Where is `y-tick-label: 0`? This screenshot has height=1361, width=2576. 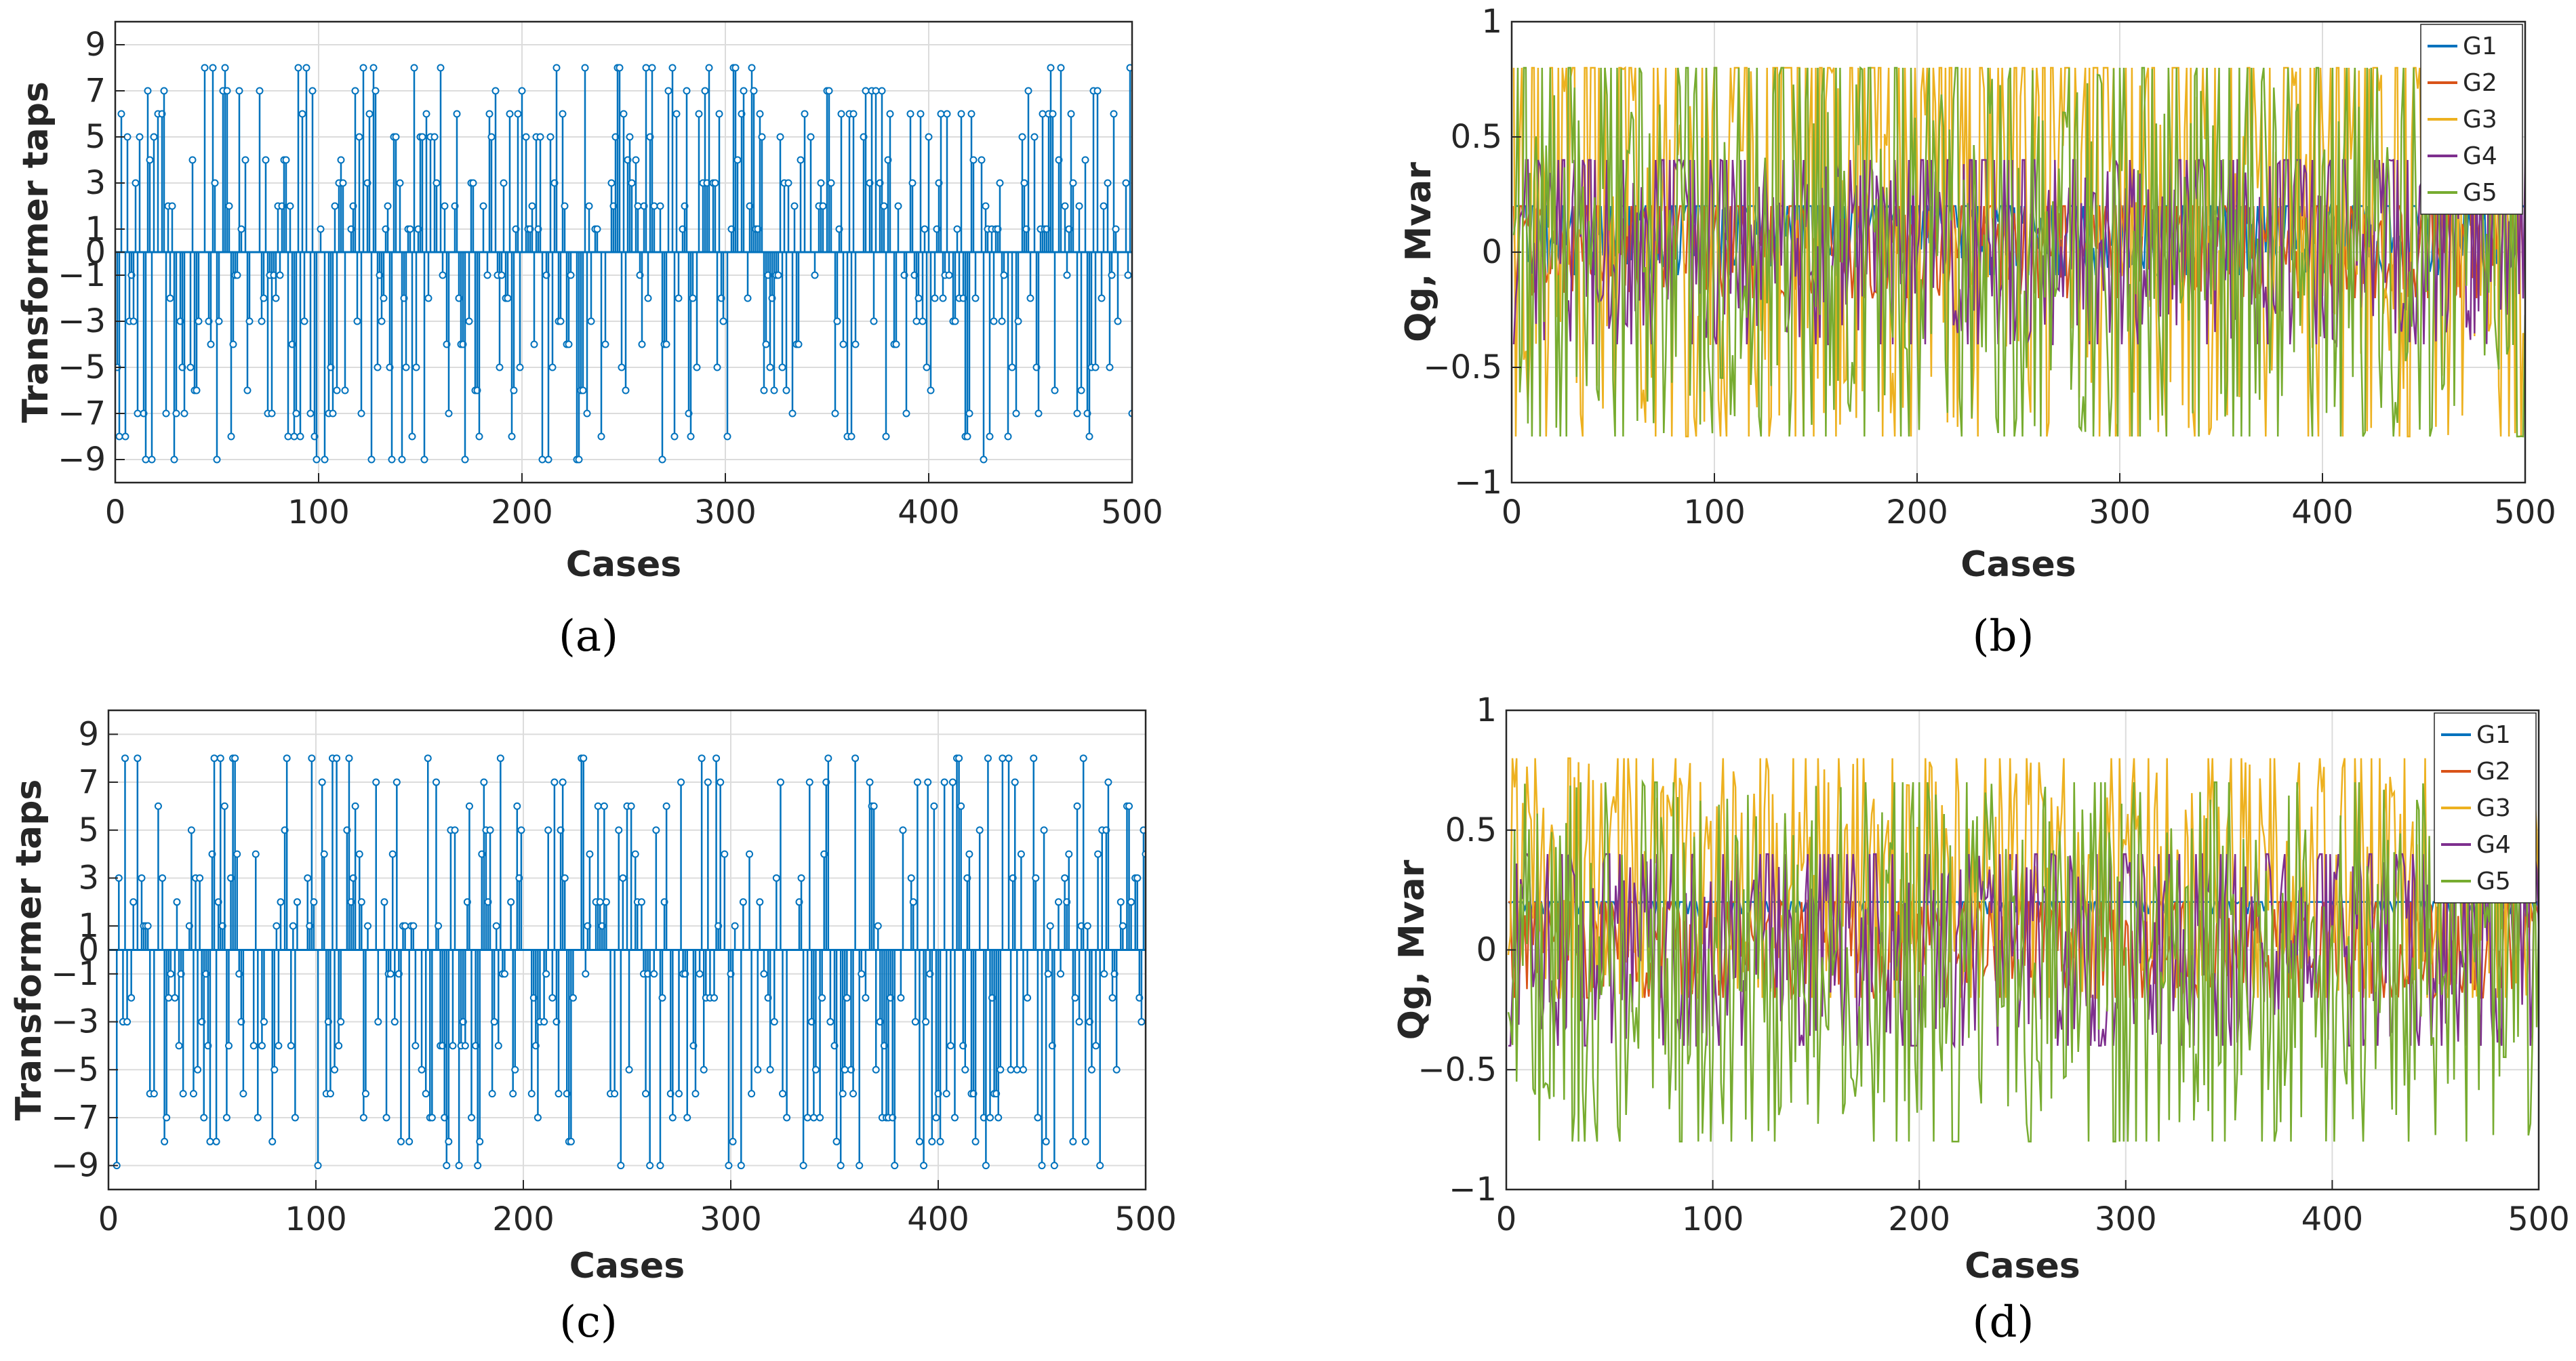
y-tick-label: 0 is located at coordinates (95, 252).